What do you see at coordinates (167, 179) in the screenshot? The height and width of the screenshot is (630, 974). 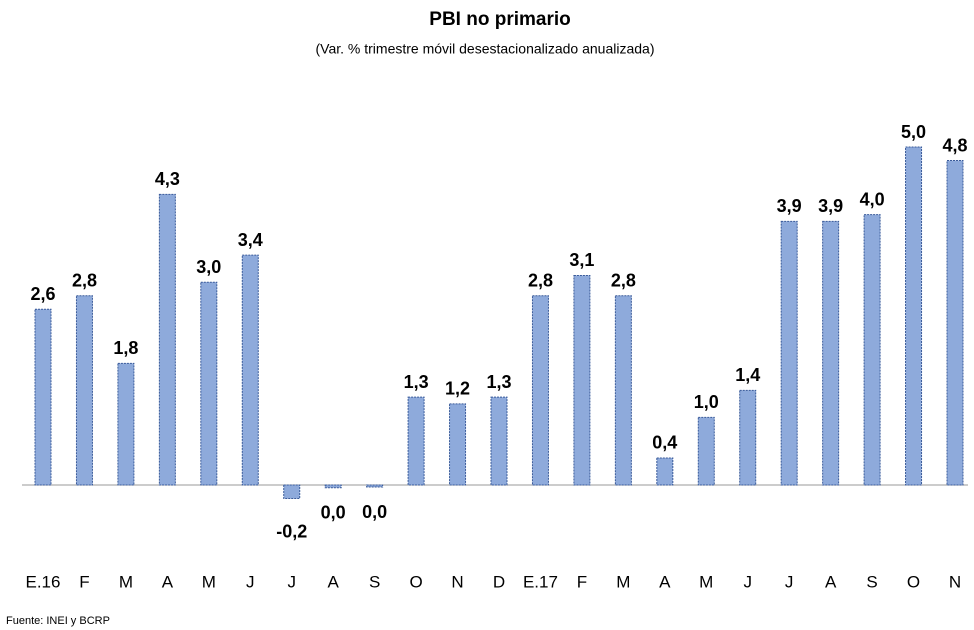 I see `value-label: 4,3` at bounding box center [167, 179].